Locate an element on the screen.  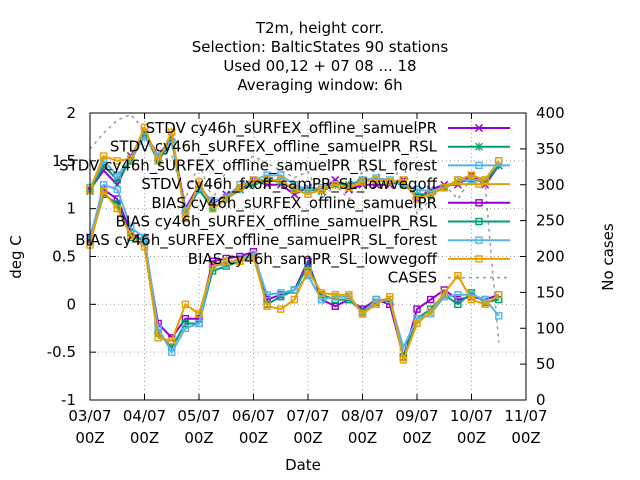
title-line-2: Selection: BalticStates 90 stations is located at coordinates (320, 47).